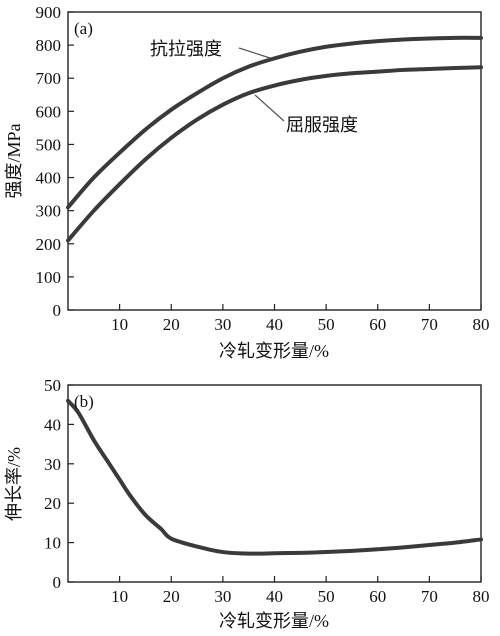 Image resolution: width=500 pixels, height=636 pixels. Describe the element at coordinates (49, 111) in the screenshot. I see `y-tick-label: 600` at that location.